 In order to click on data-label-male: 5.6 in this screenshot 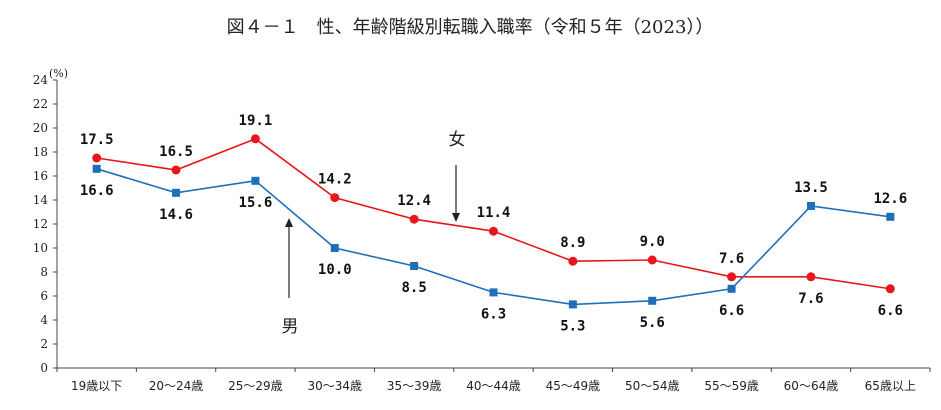, I will do `click(652, 323)`.